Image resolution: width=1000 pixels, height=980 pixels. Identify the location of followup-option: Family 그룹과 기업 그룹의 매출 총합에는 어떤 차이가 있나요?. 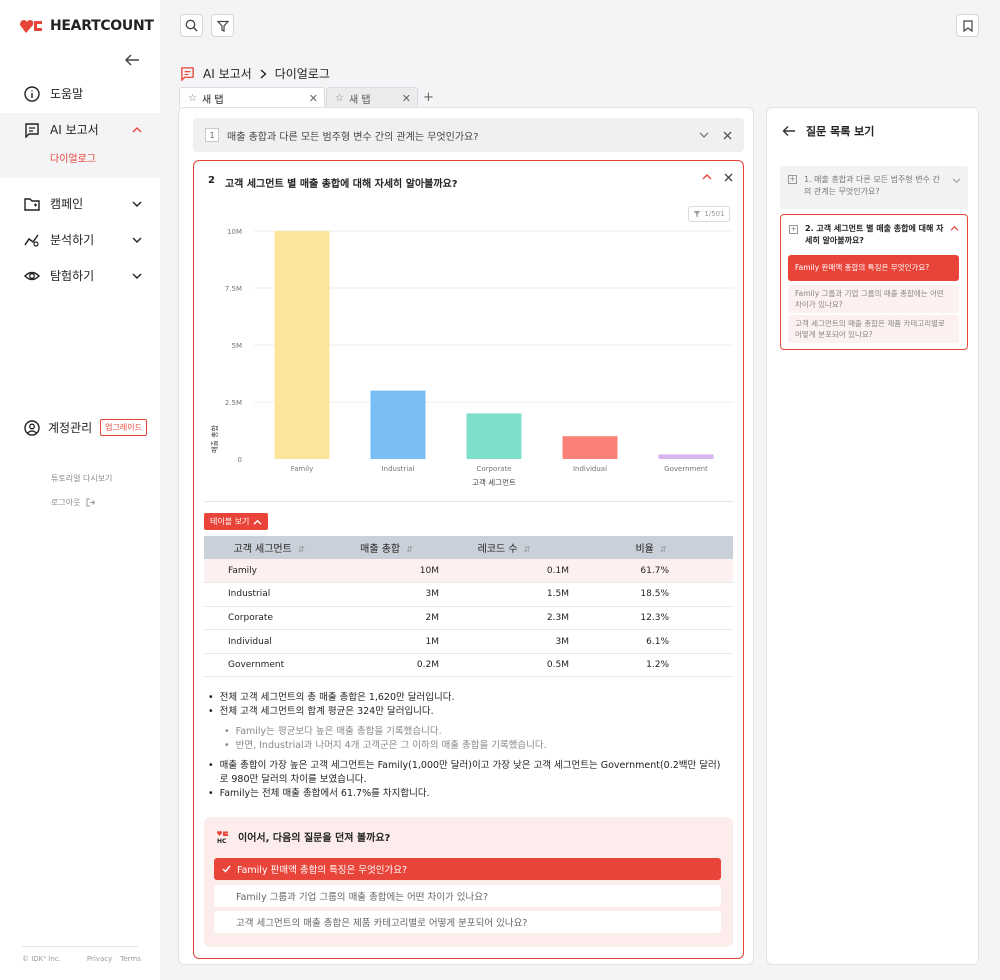
(467, 896).